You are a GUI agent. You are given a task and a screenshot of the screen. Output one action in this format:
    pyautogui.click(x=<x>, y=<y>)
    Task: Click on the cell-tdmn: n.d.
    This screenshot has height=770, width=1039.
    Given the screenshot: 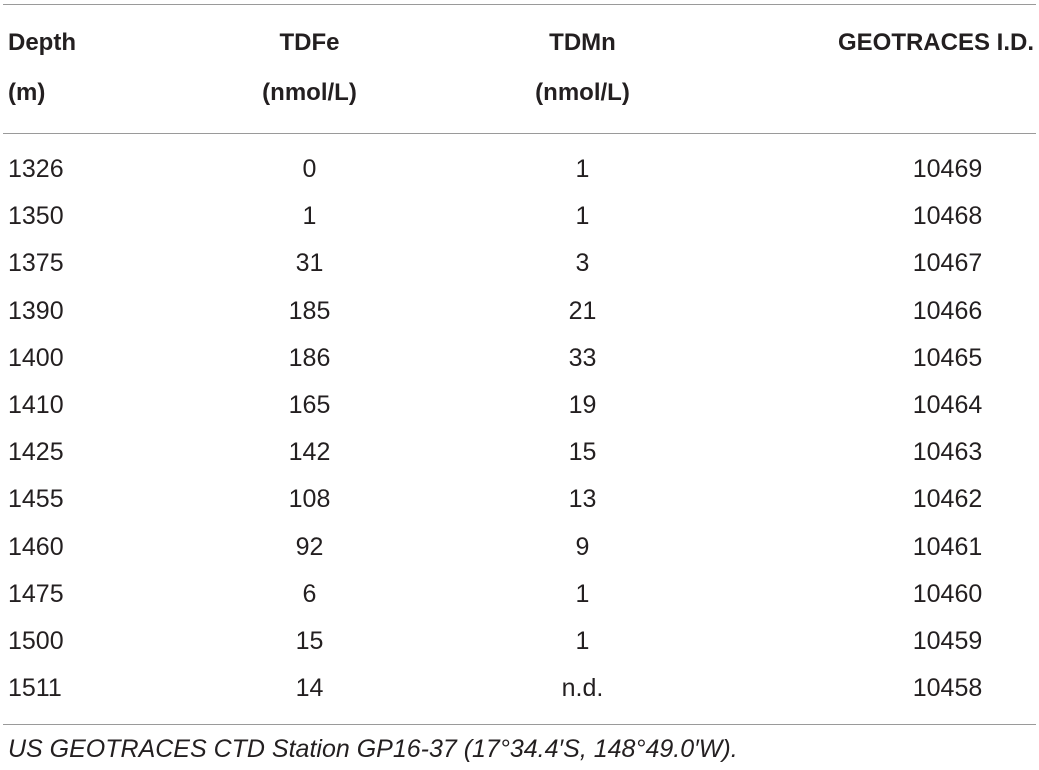 What is the action you would take?
    pyautogui.click(x=582, y=688)
    